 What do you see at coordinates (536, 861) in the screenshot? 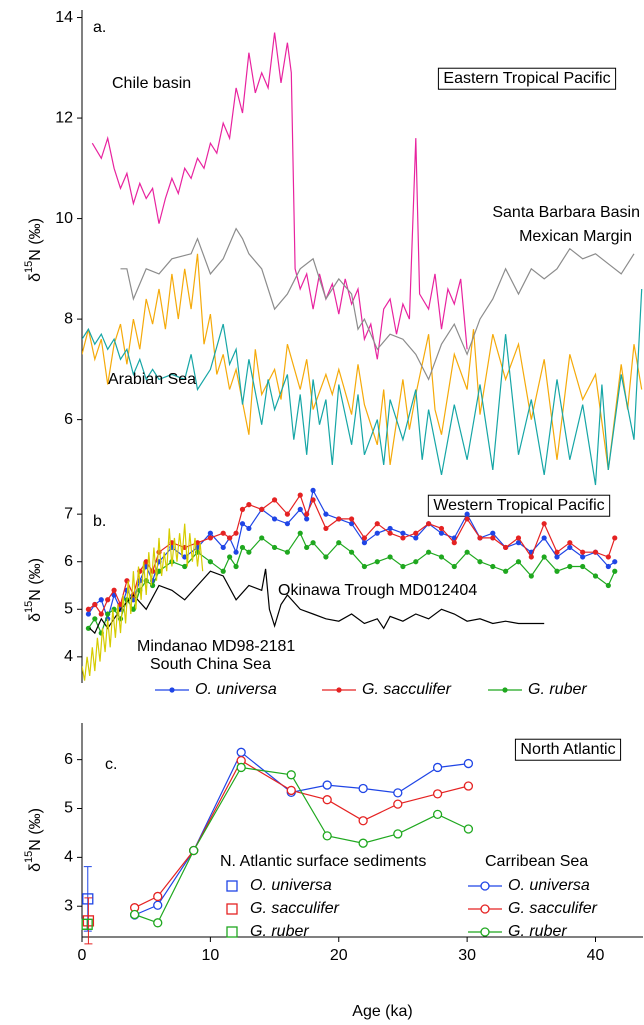
I see `legend-title: Carribean Sea` at bounding box center [536, 861].